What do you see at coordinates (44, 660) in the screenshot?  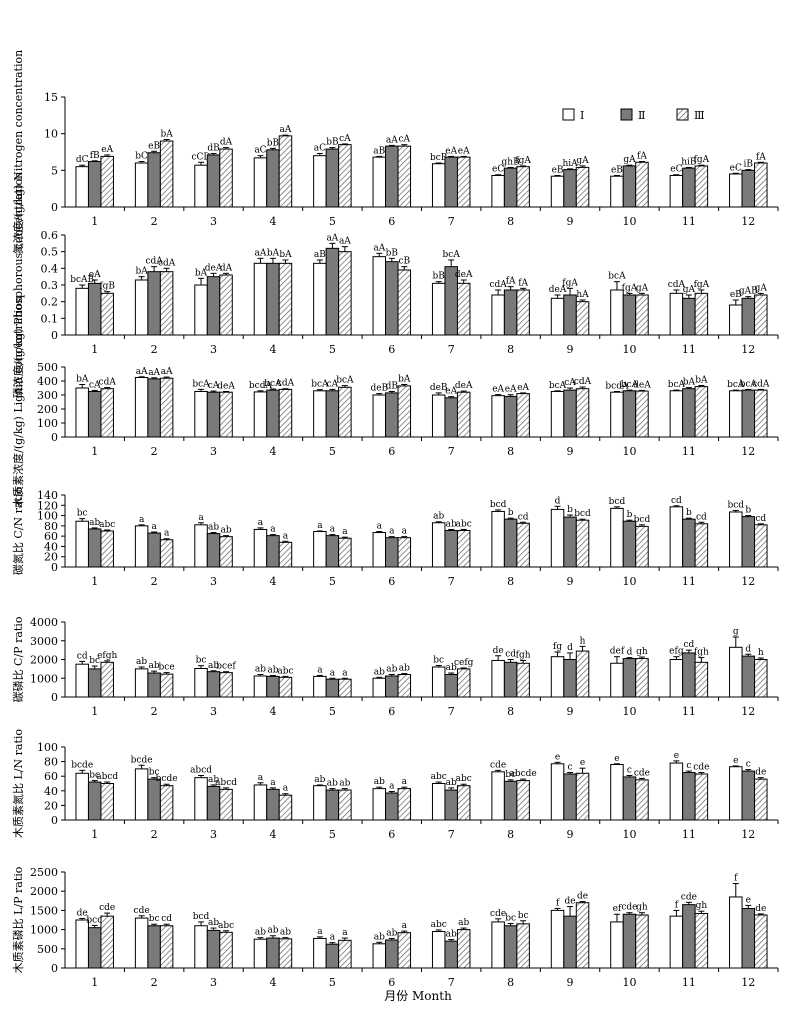 I see `y-tick-label: 2000` at bounding box center [44, 660].